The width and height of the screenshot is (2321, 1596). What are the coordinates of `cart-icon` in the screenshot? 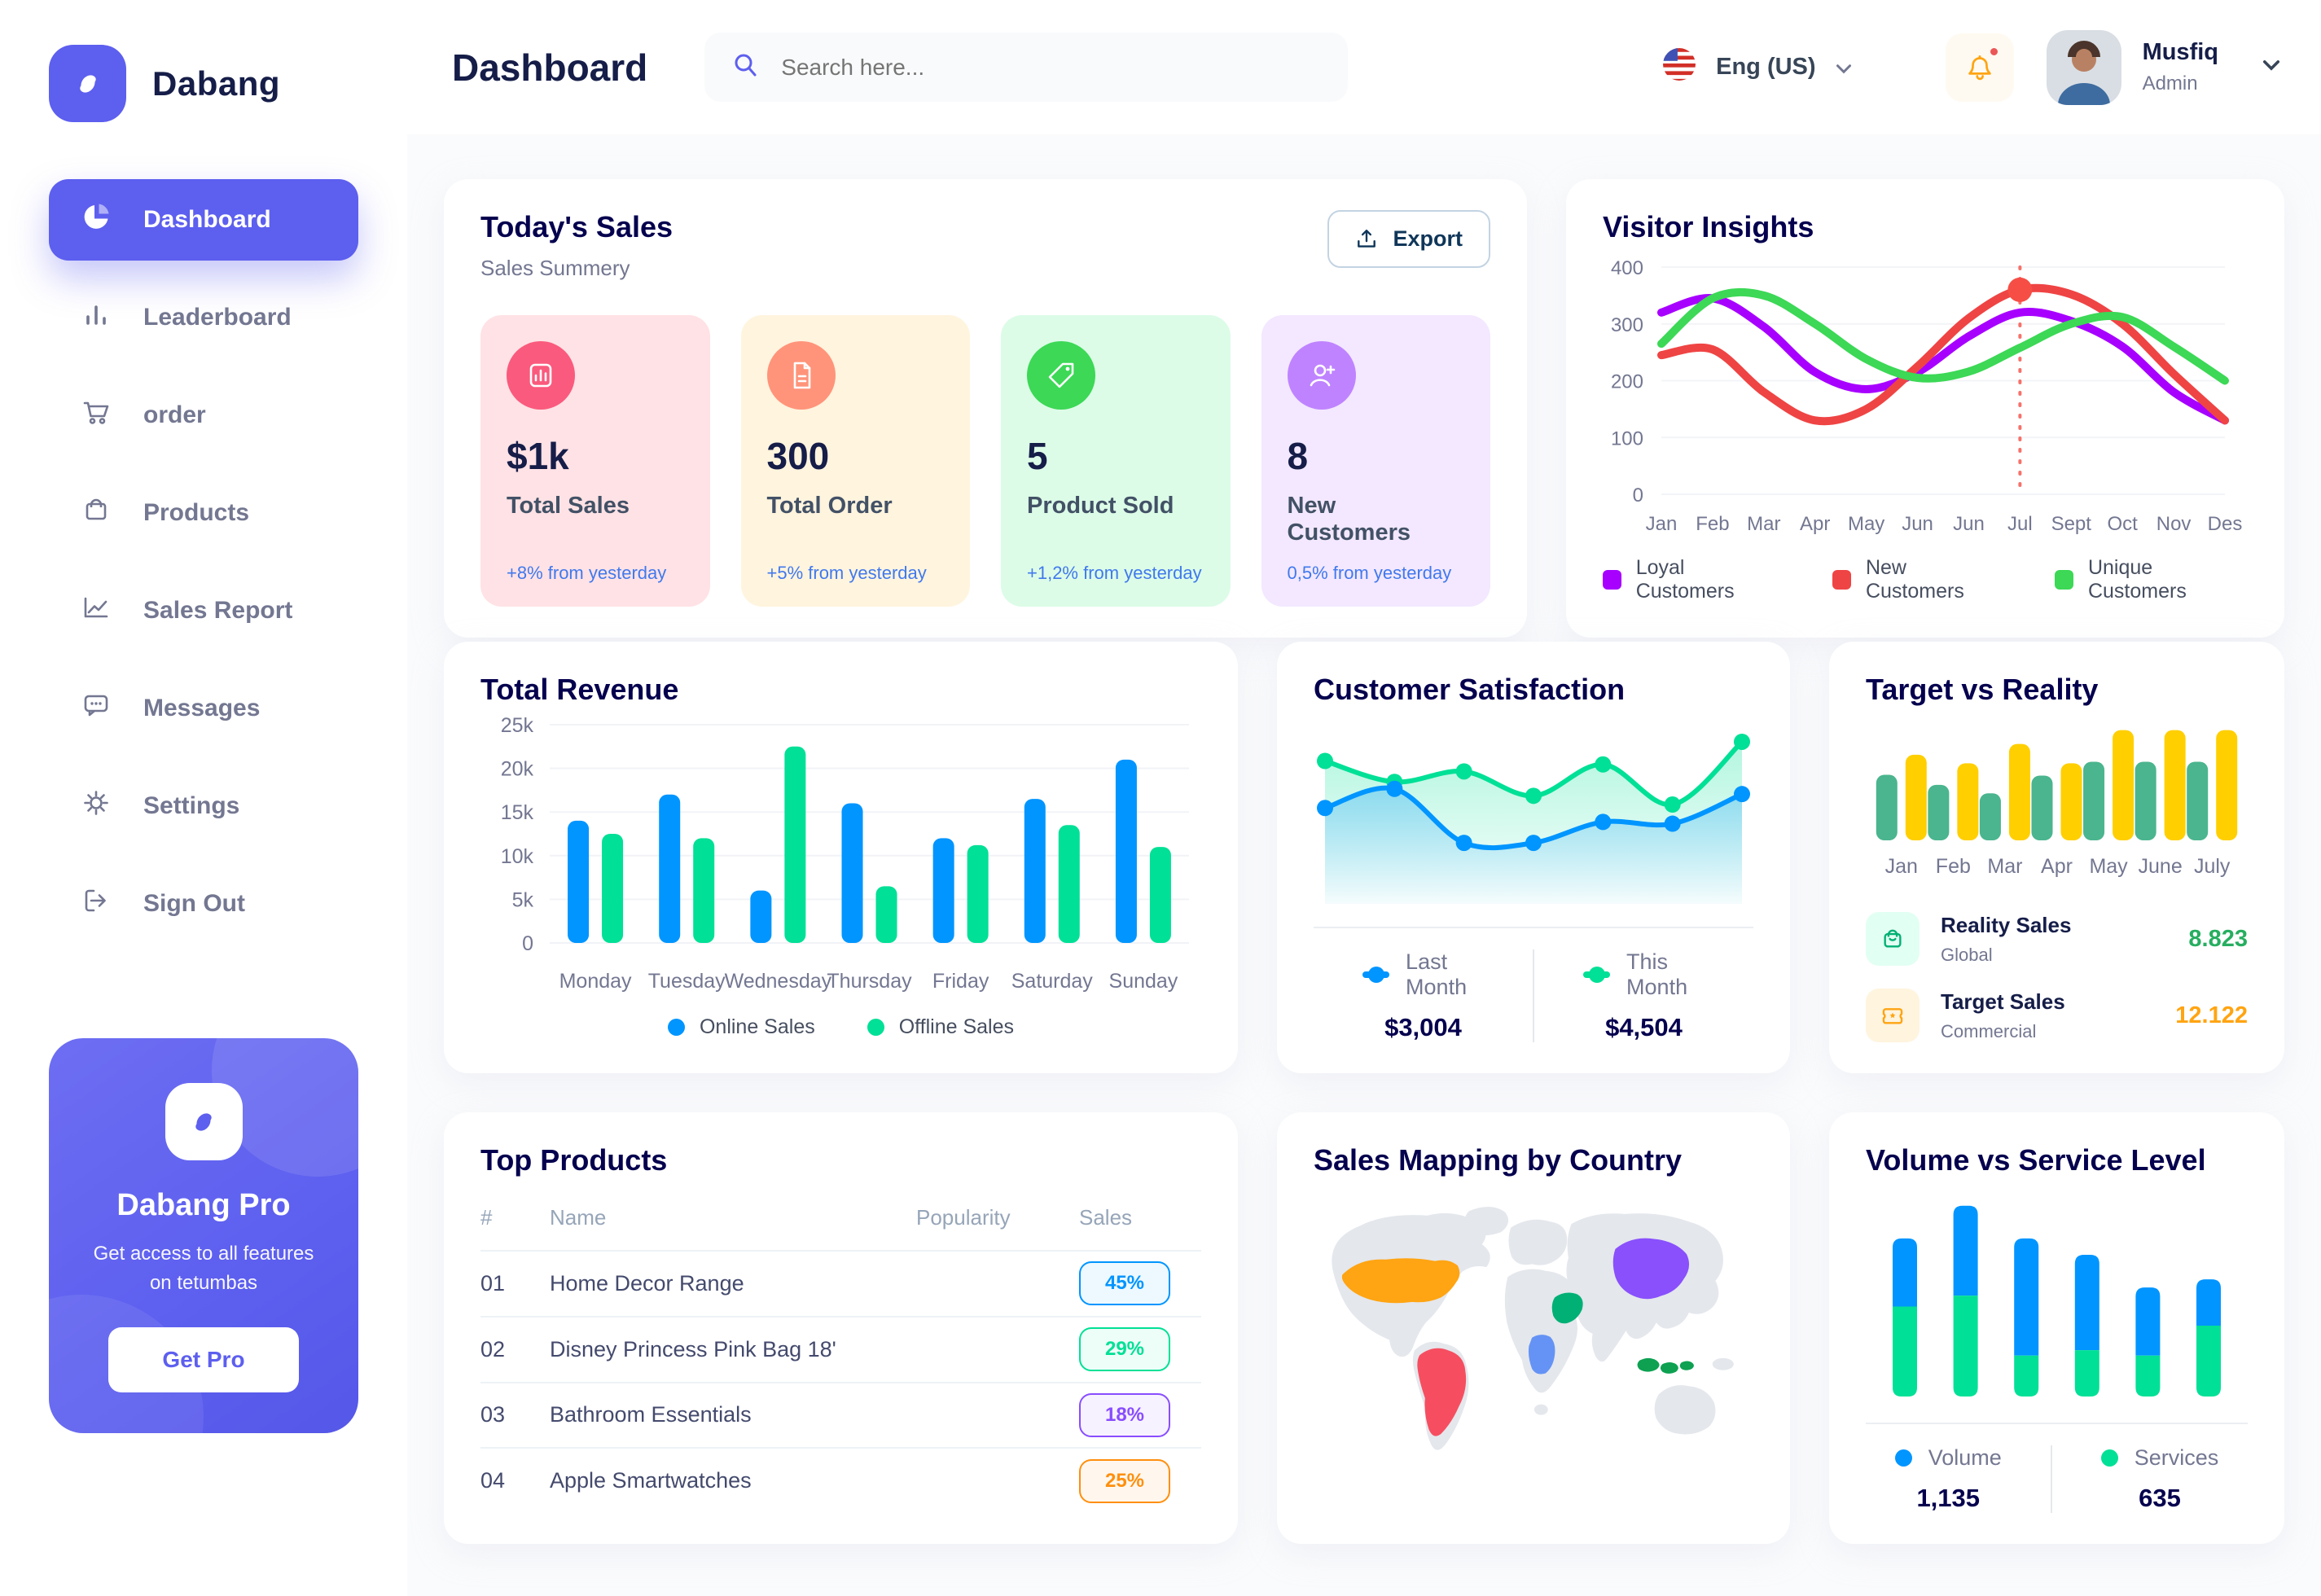 It's located at (96, 415).